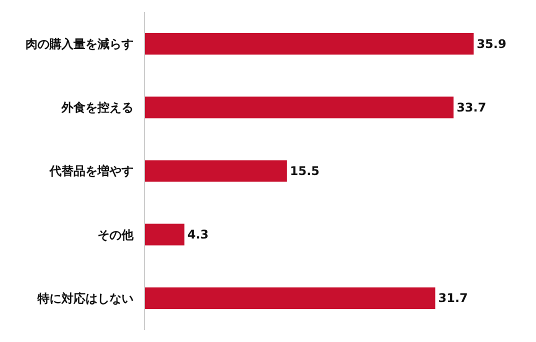  What do you see at coordinates (453, 298) in the screenshot?
I see `data-label: 31.7` at bounding box center [453, 298].